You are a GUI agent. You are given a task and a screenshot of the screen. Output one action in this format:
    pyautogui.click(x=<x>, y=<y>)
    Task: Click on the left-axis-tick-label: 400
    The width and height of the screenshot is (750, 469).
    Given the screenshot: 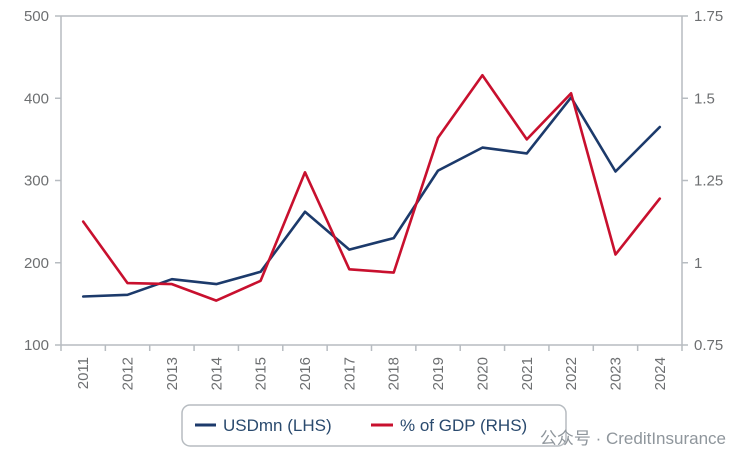 What is the action you would take?
    pyautogui.click(x=36, y=98)
    